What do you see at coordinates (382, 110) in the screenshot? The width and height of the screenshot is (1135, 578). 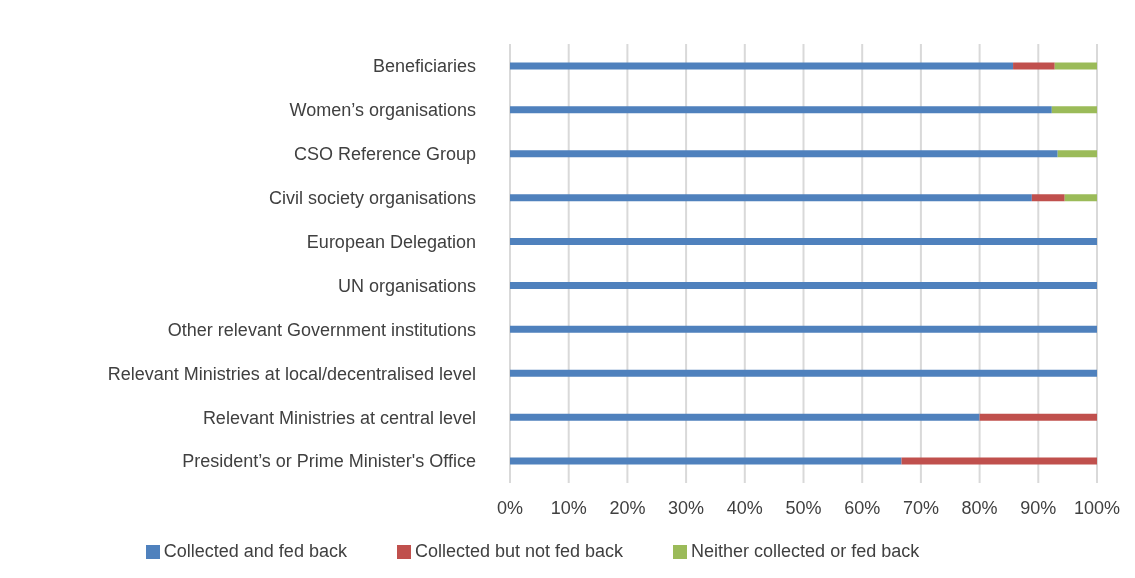 I see `y-tick-label: Women’s organisations` at bounding box center [382, 110].